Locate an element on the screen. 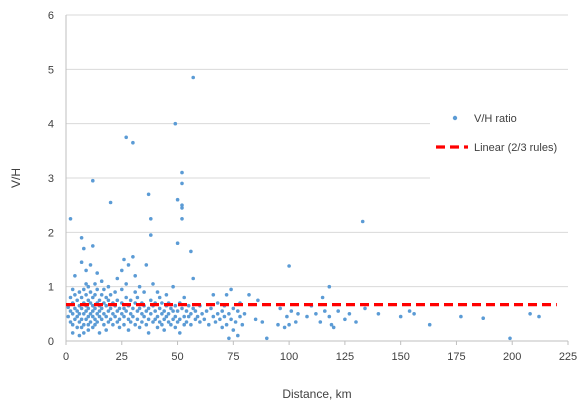  legend-item-linear: Linear (2/3 rules) is located at coordinates (496, 148).